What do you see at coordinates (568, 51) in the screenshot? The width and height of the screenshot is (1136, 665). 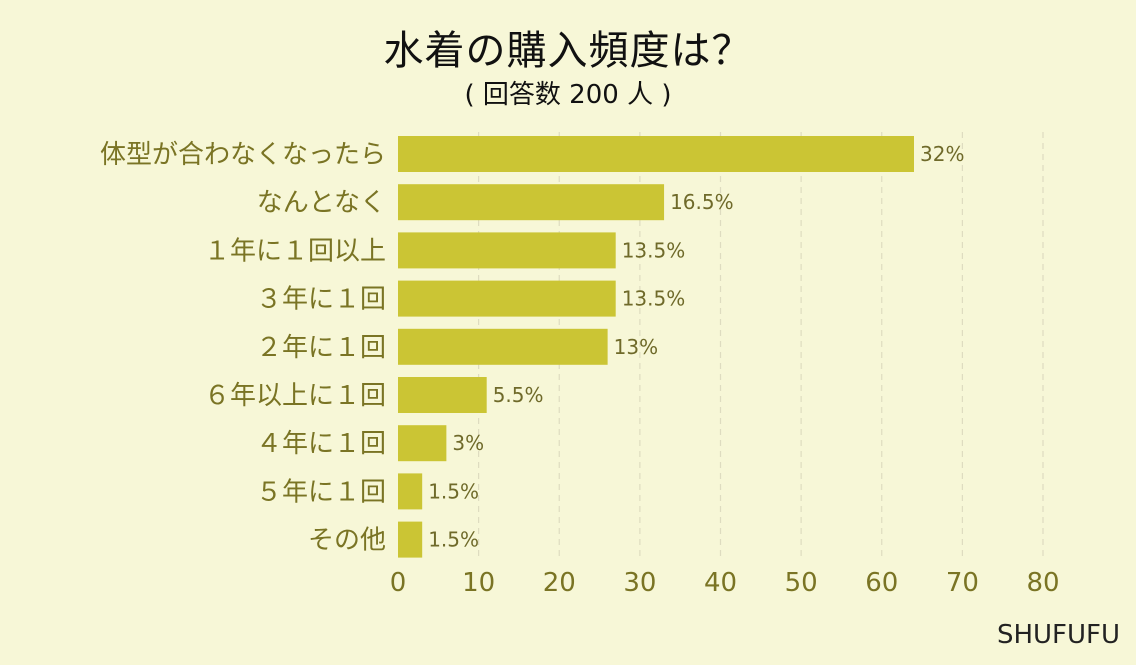 I see `chart-title: 水着の購入頻度は？` at bounding box center [568, 51].